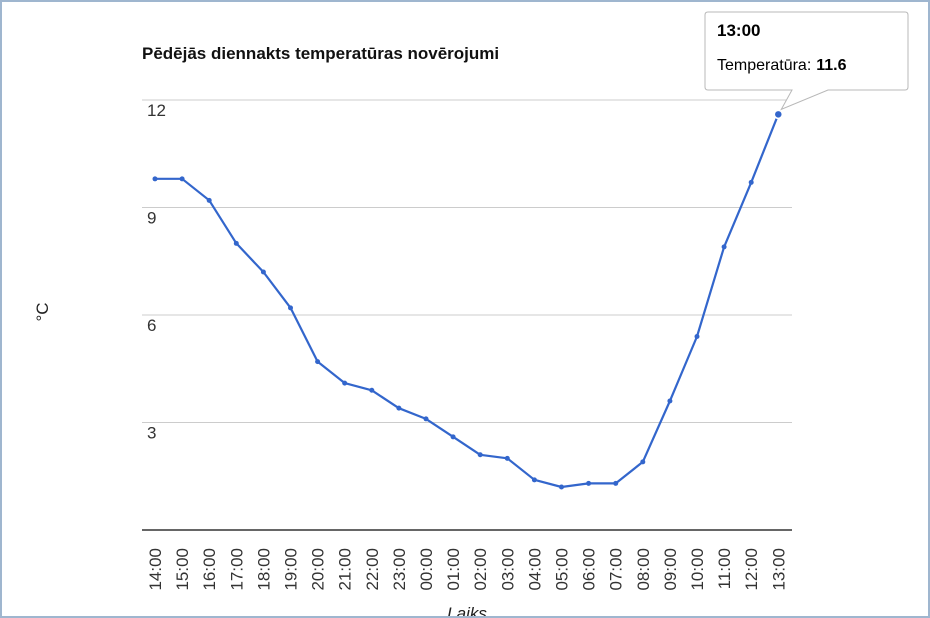 This screenshot has width=930, height=618. I want to click on x-tick-label: 08:00, so click(643, 569).